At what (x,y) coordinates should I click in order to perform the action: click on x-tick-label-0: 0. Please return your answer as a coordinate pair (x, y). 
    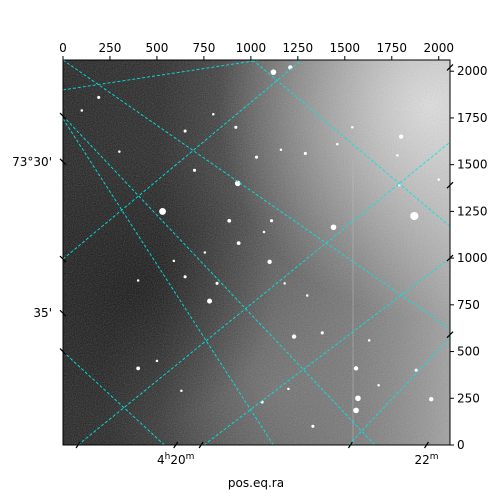
    Looking at the image, I should click on (63, 48).